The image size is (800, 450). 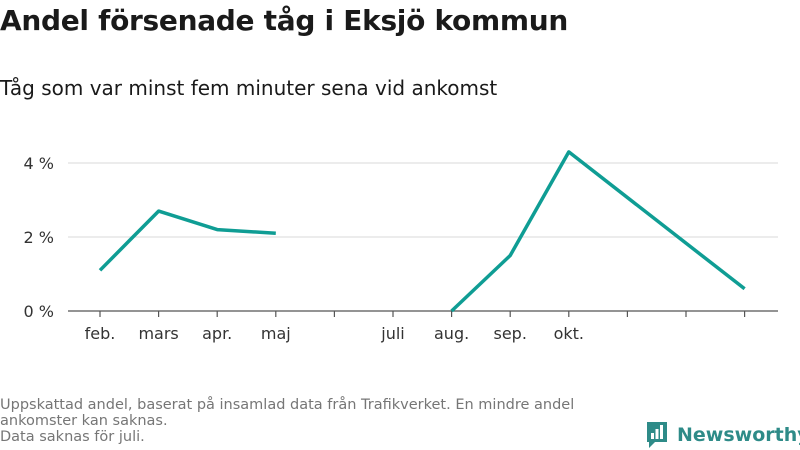 What do you see at coordinates (423, 200) in the screenshot?
I see `gridlines` at bounding box center [423, 200].